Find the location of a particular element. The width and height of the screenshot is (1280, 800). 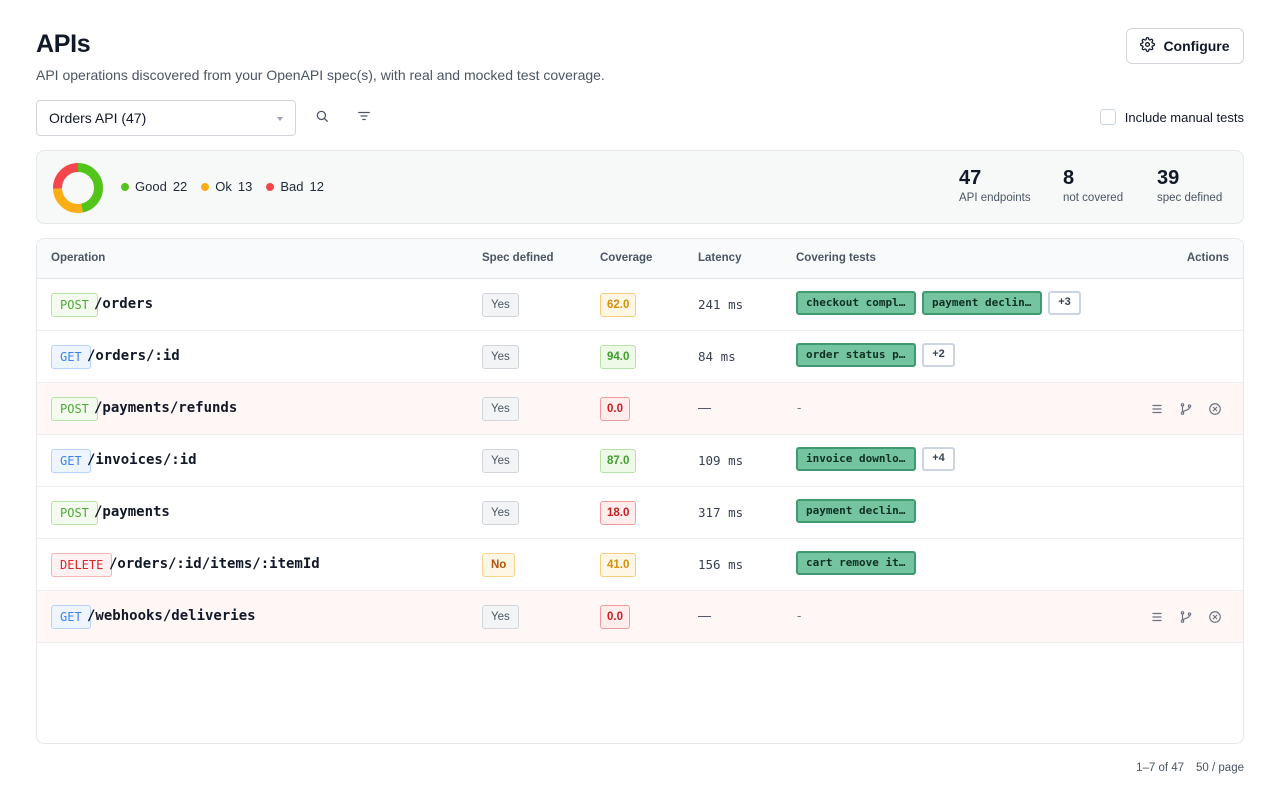

more-tests-chip: +3 is located at coordinates (1064, 303).